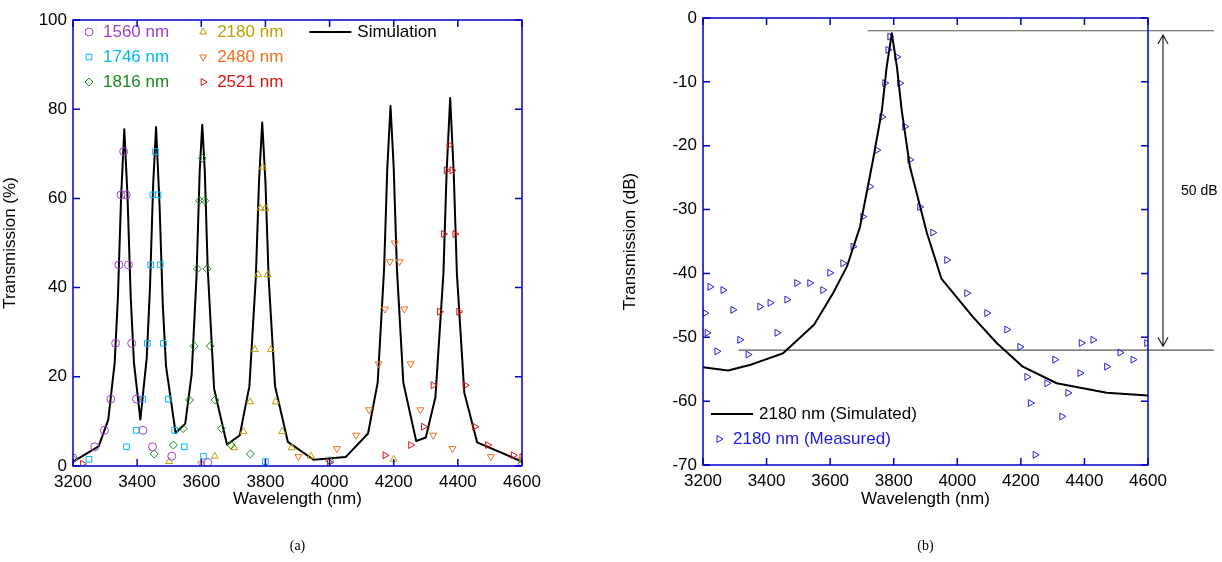  Describe the element at coordinates (57, 108) in the screenshot. I see `y-tick-label: 80` at that location.